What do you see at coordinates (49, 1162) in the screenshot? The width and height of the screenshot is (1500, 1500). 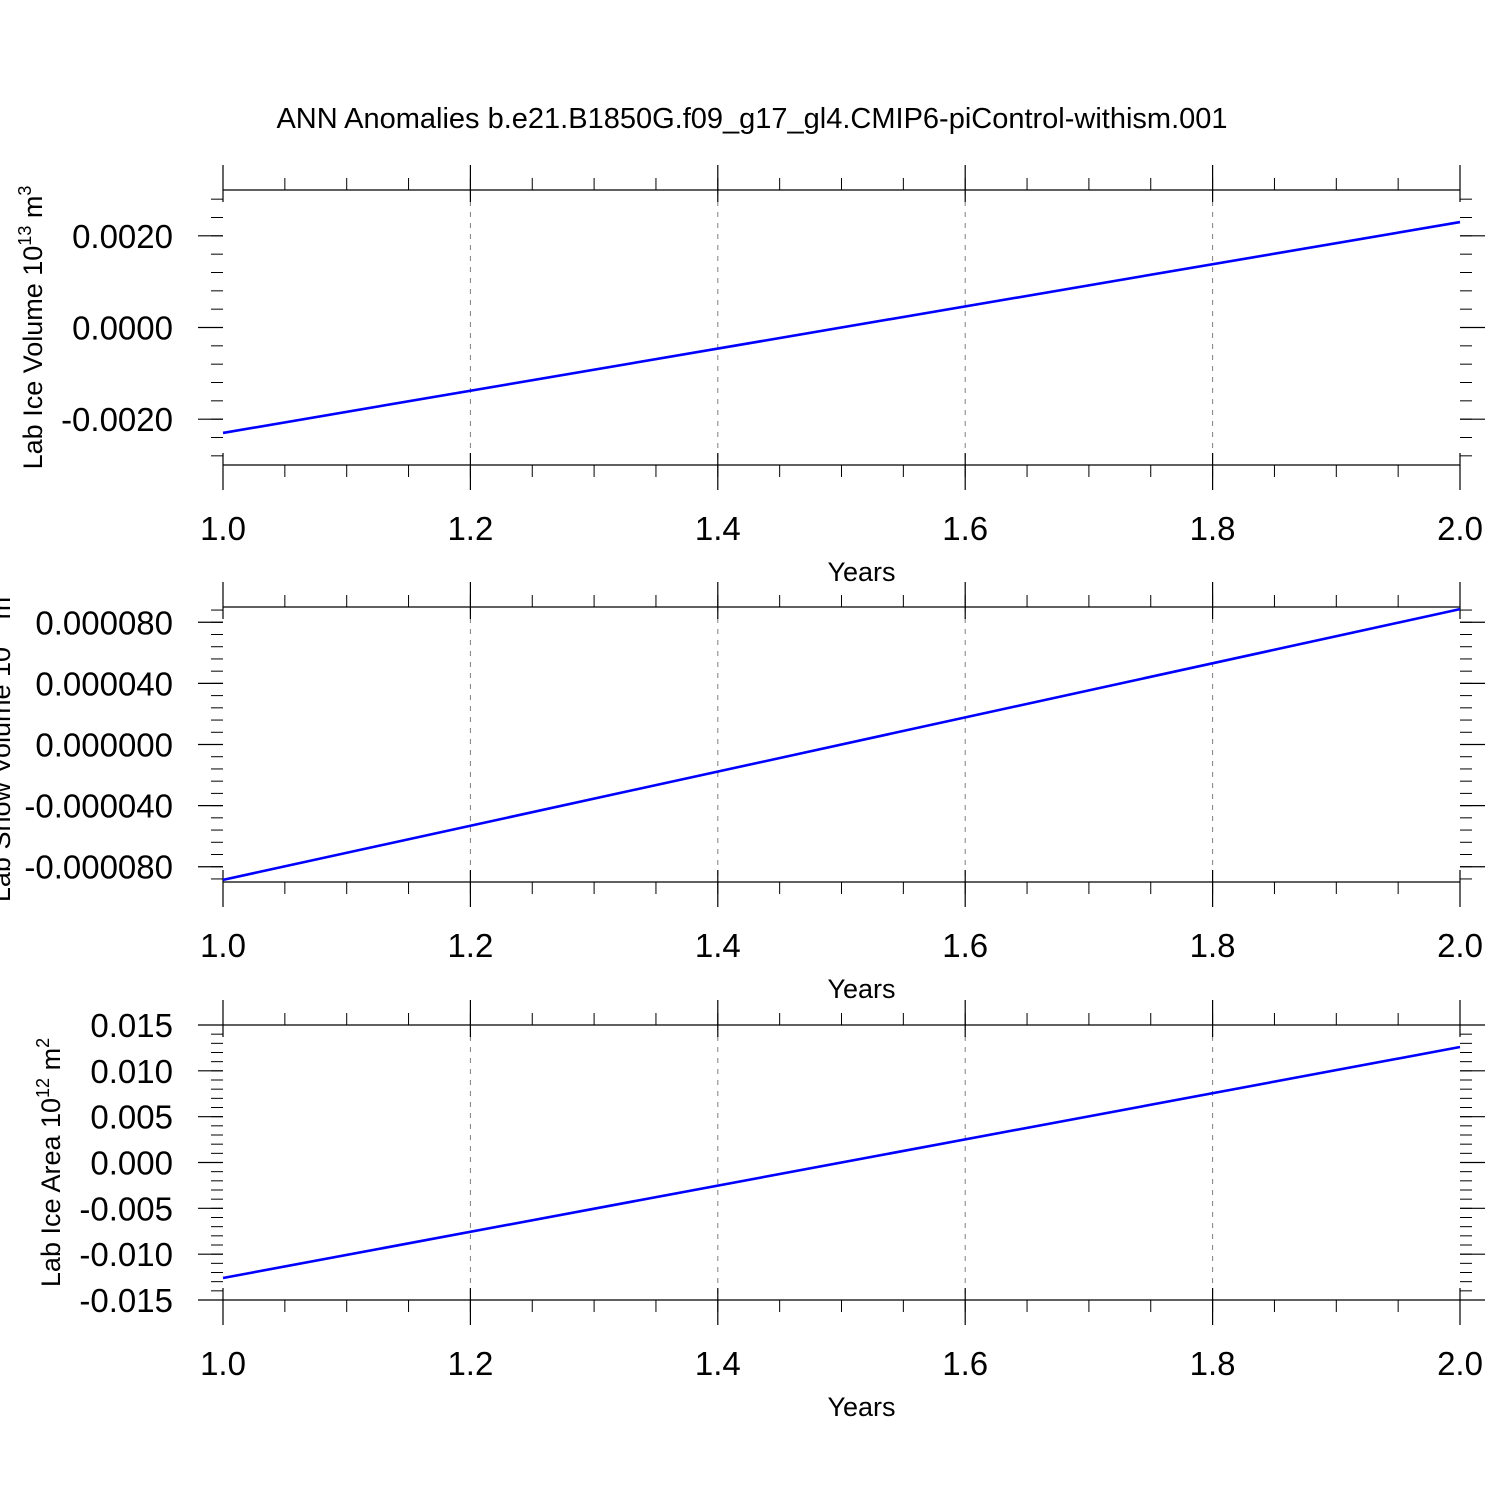 I see `y-axis-label: Lab Ice Area 1012 m2` at bounding box center [49, 1162].